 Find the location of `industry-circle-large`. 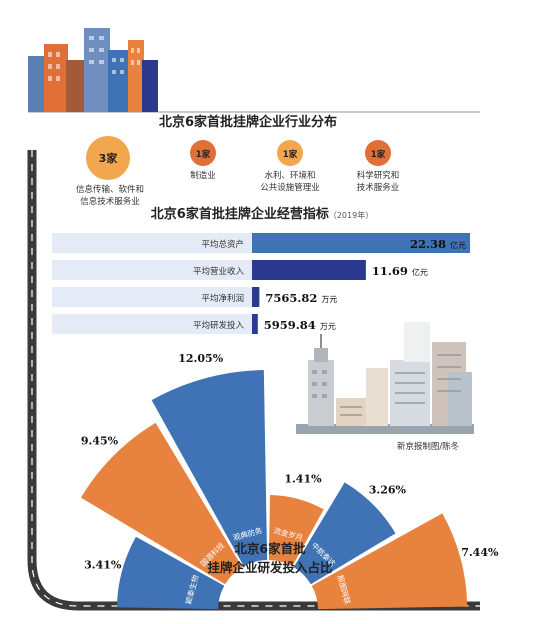

industry-circle-large is located at coordinates (108, 158).